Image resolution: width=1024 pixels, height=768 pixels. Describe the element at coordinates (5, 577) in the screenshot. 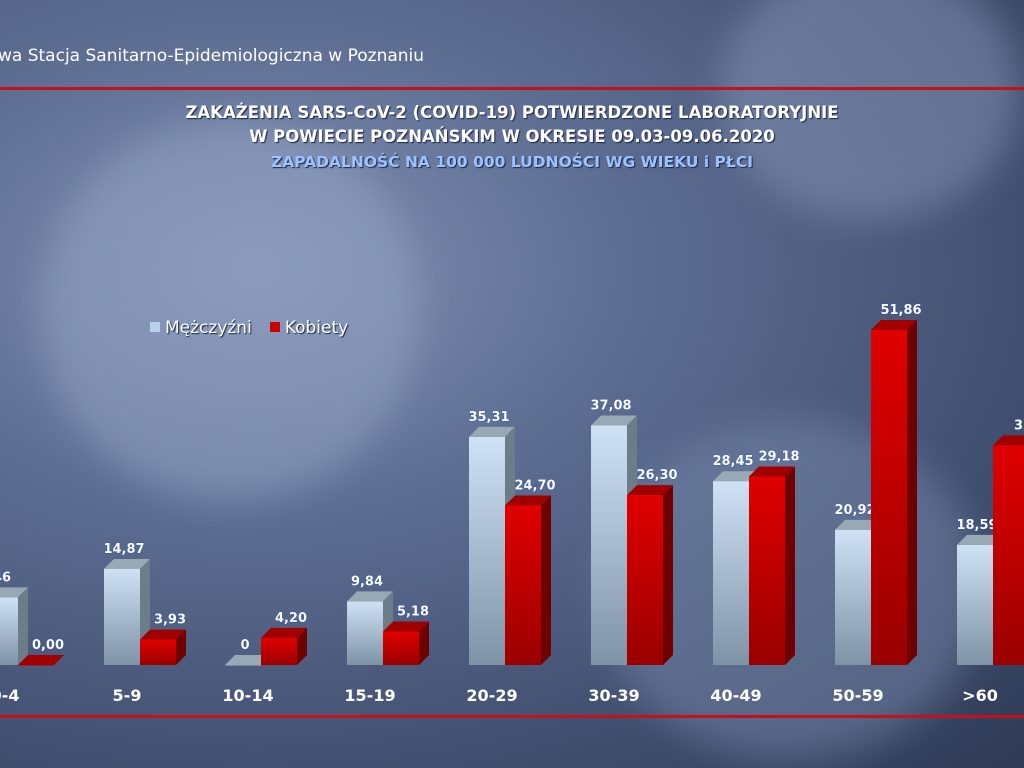

I see `data-label: 46` at that location.